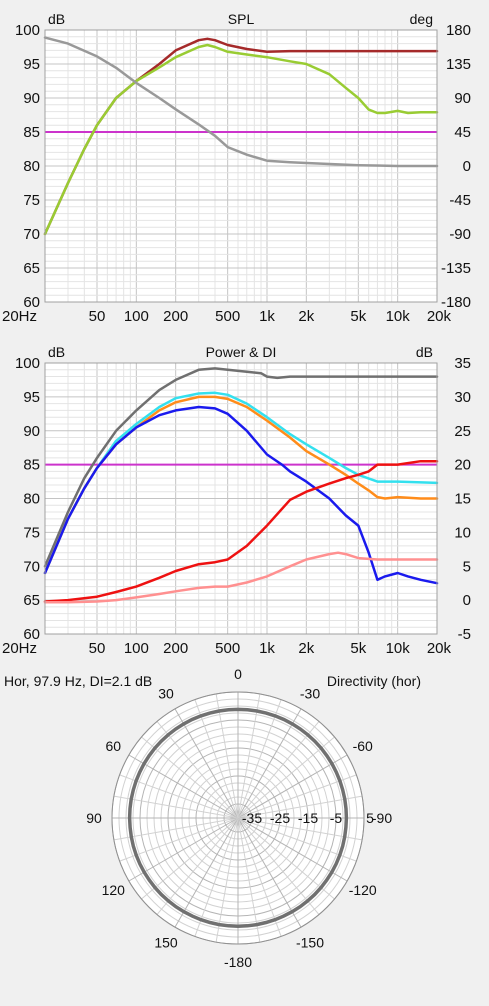  What do you see at coordinates (462, 465) in the screenshot?
I see `power-y-tick-label-right: 20` at bounding box center [462, 465].